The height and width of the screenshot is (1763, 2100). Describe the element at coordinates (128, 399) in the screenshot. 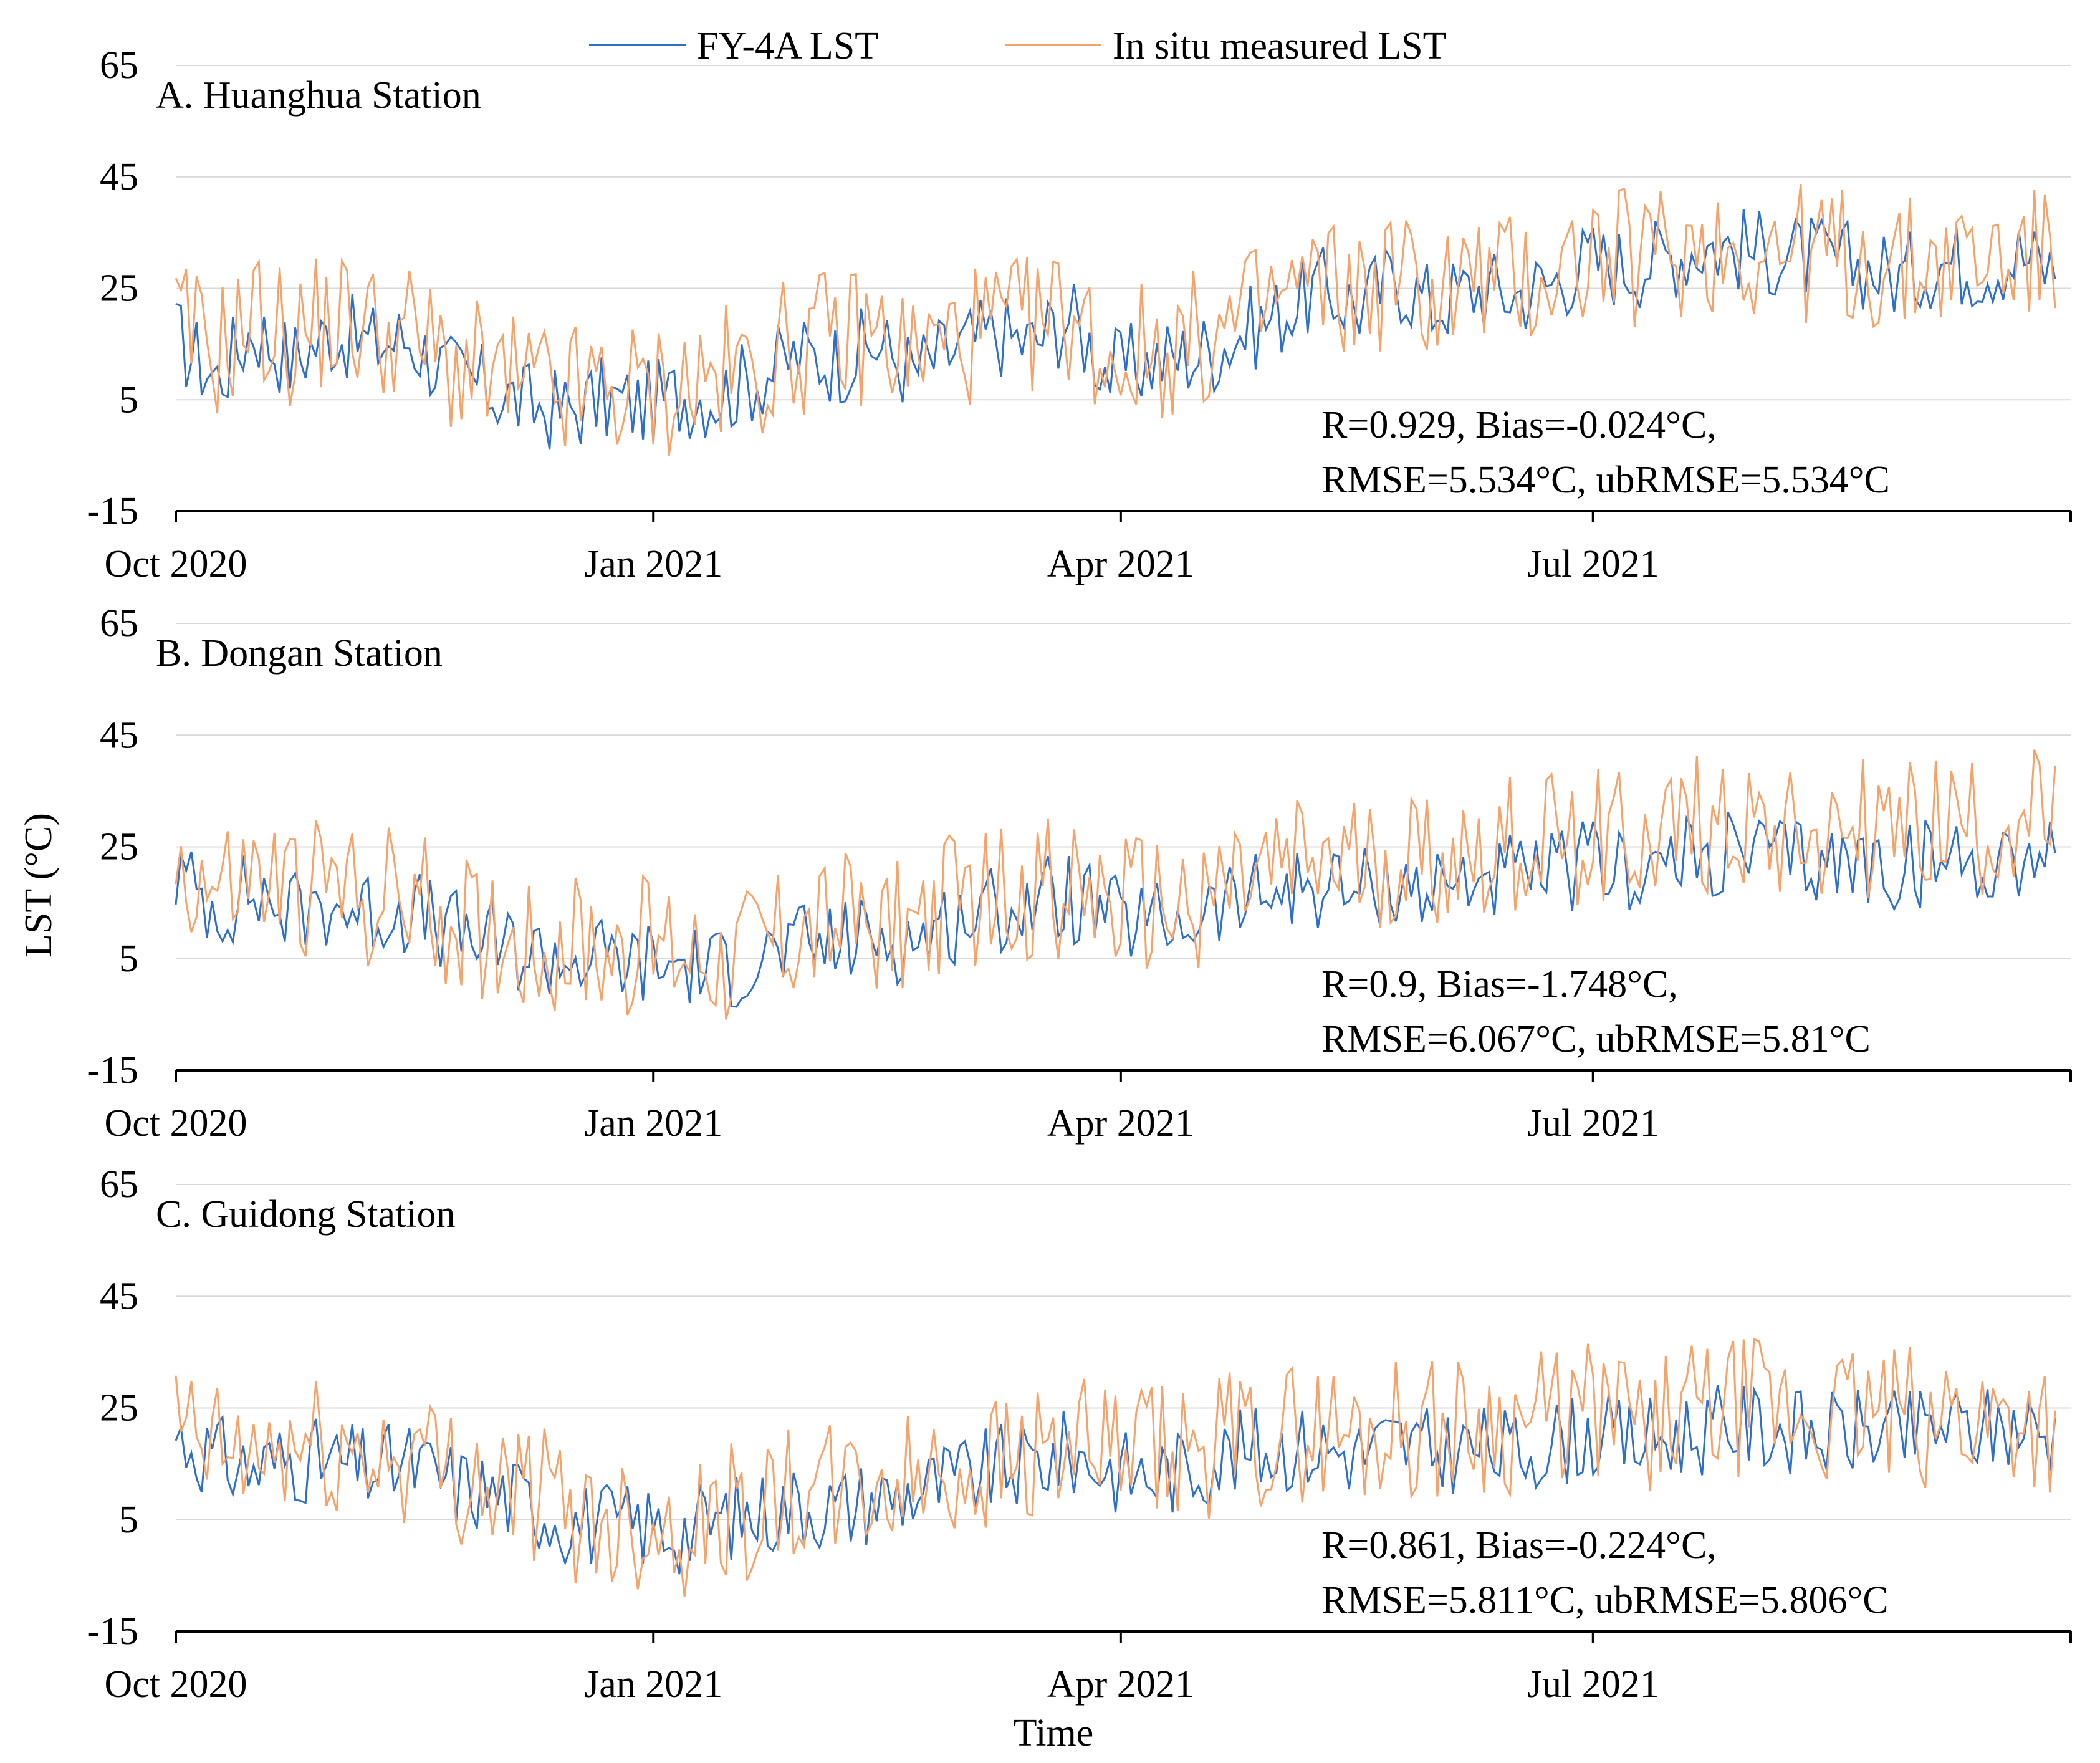

I see `panel-a-ytick-label: 5` at that location.